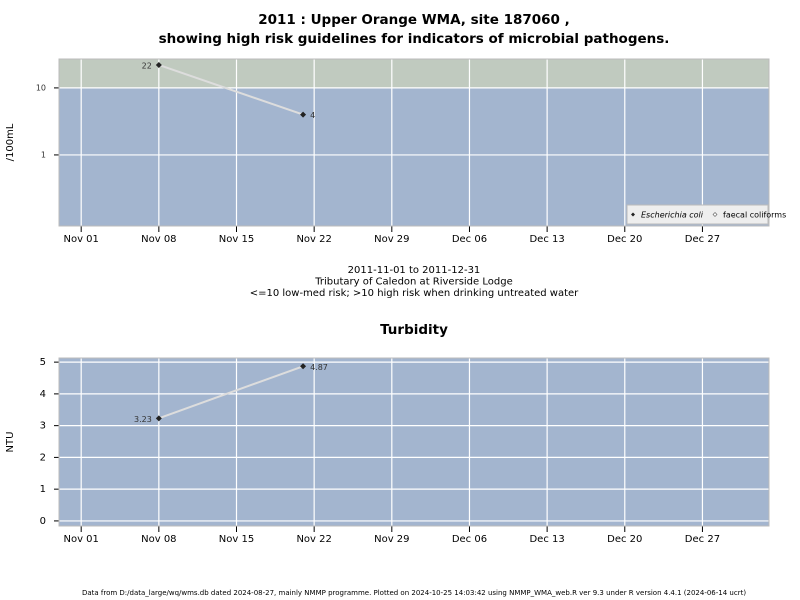 Image resolution: width=800 pixels, height=600 pixels. I want to click on subtitle: 2011-11-01 to 2011-12-31, so click(414, 270).